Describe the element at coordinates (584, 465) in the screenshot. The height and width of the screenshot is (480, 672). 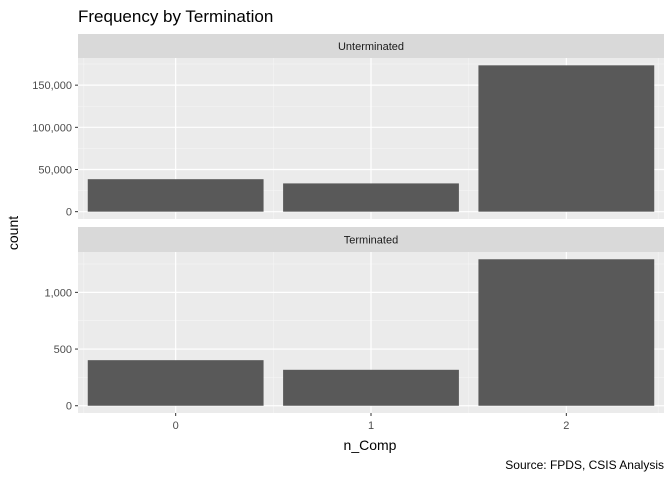
I see `chart-caption: Source: FPDS, CSIS Analysis` at that location.